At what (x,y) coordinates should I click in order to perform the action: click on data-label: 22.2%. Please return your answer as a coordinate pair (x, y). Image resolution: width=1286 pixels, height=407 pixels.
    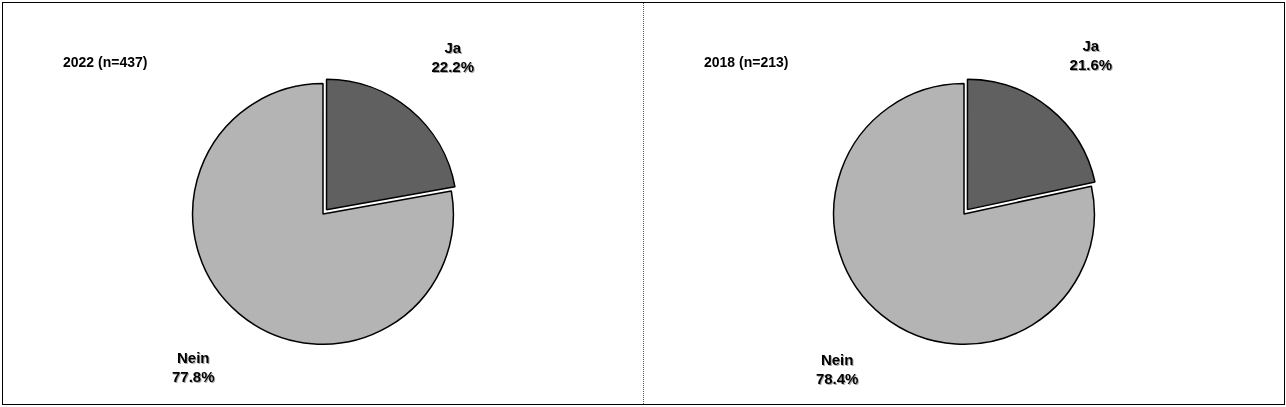
    Looking at the image, I should click on (453, 67).